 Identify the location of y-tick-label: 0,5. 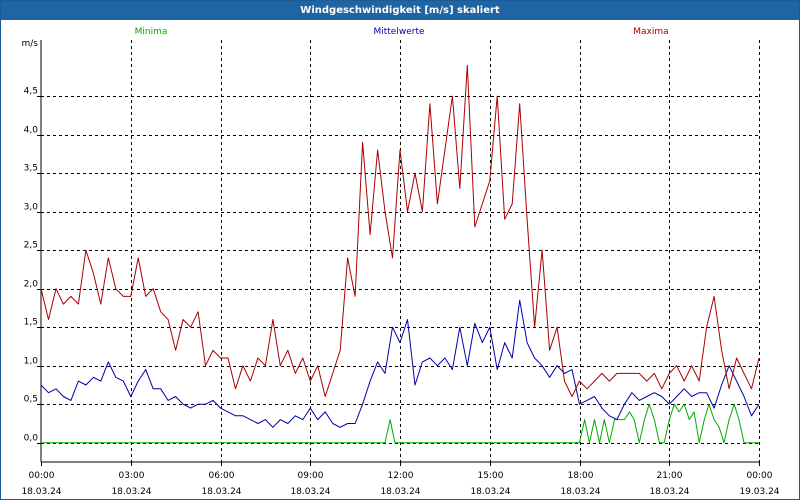
(31, 400).